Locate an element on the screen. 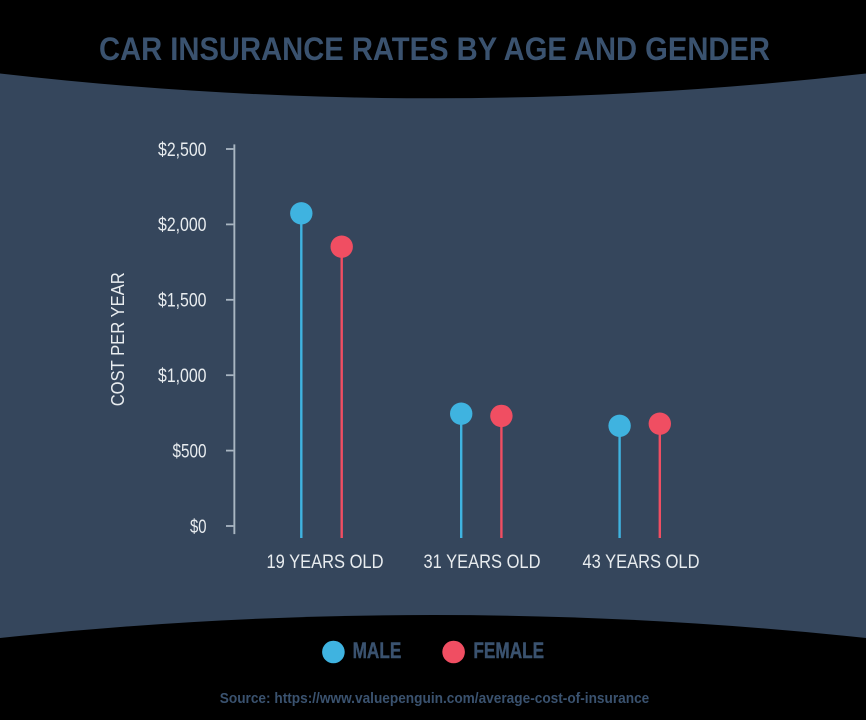 The width and height of the screenshot is (866, 720). svg-text: $0 is located at coordinates (198, 527).